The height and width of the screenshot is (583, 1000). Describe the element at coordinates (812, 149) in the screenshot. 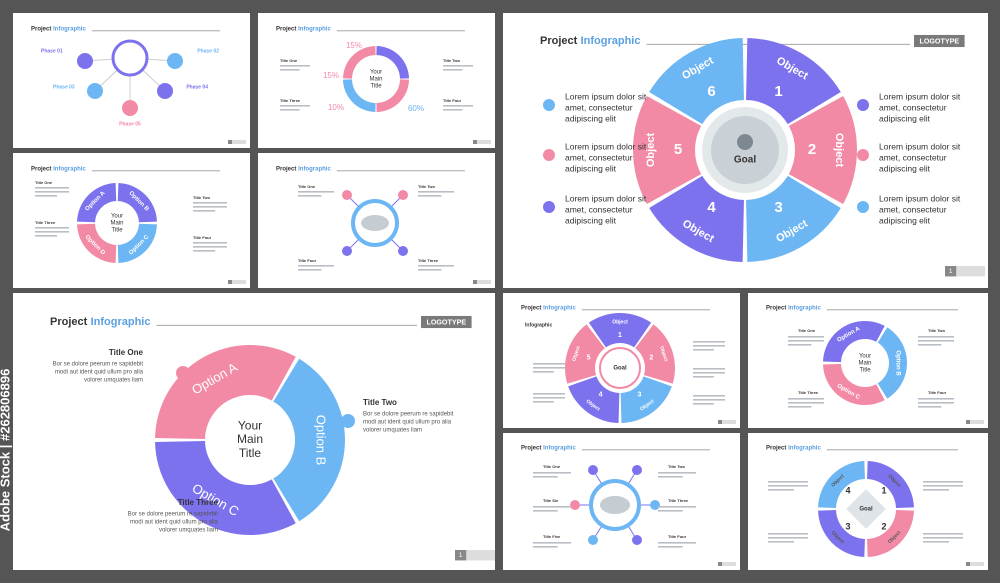

I see `segment-number: 2` at that location.